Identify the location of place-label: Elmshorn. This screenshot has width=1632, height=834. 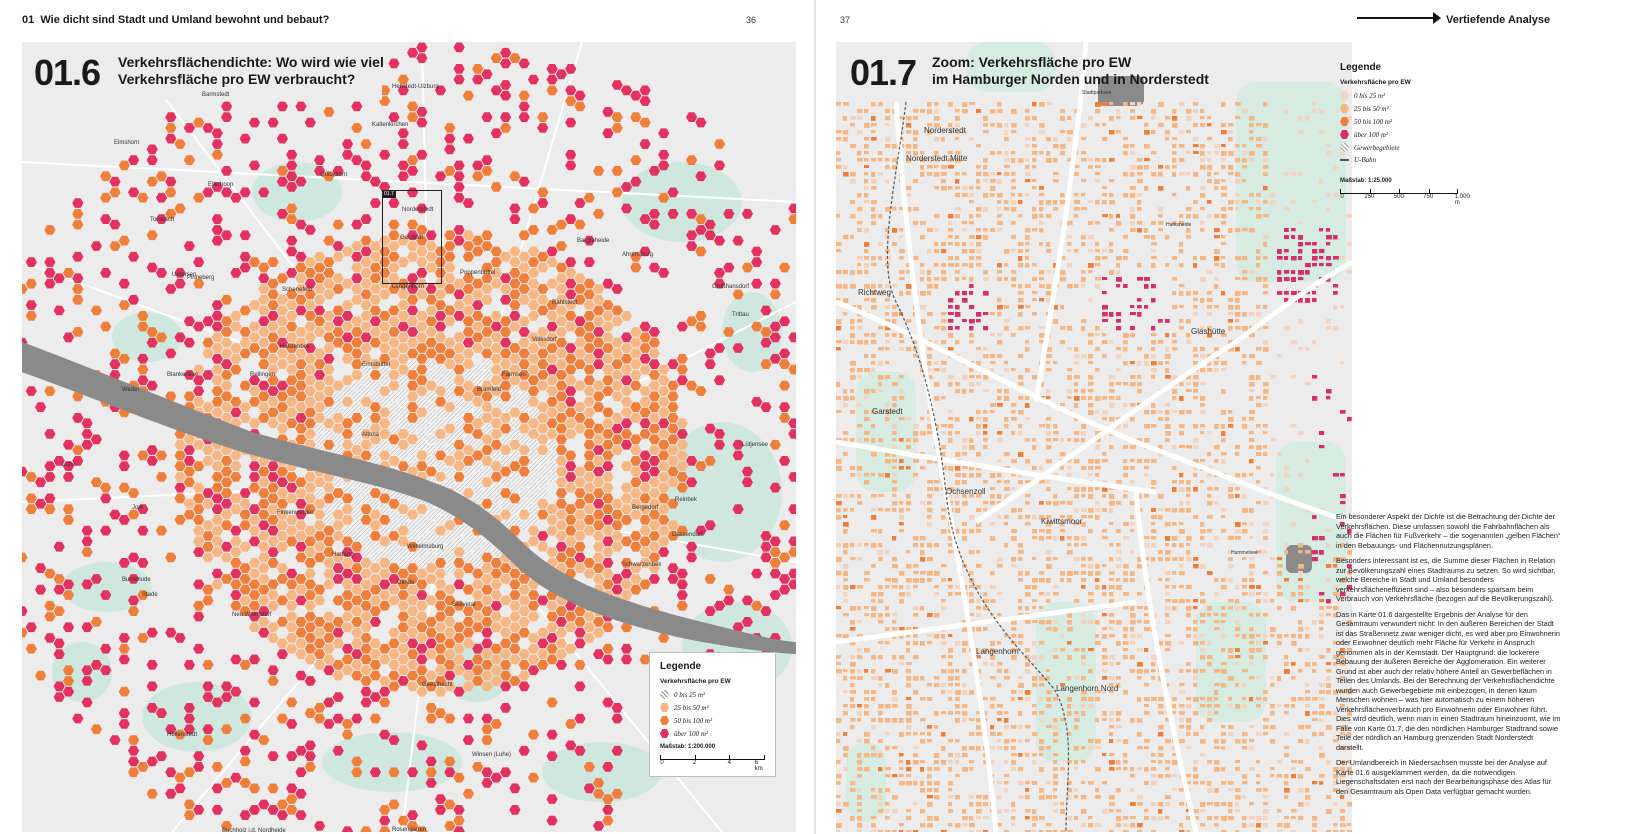
(127, 143).